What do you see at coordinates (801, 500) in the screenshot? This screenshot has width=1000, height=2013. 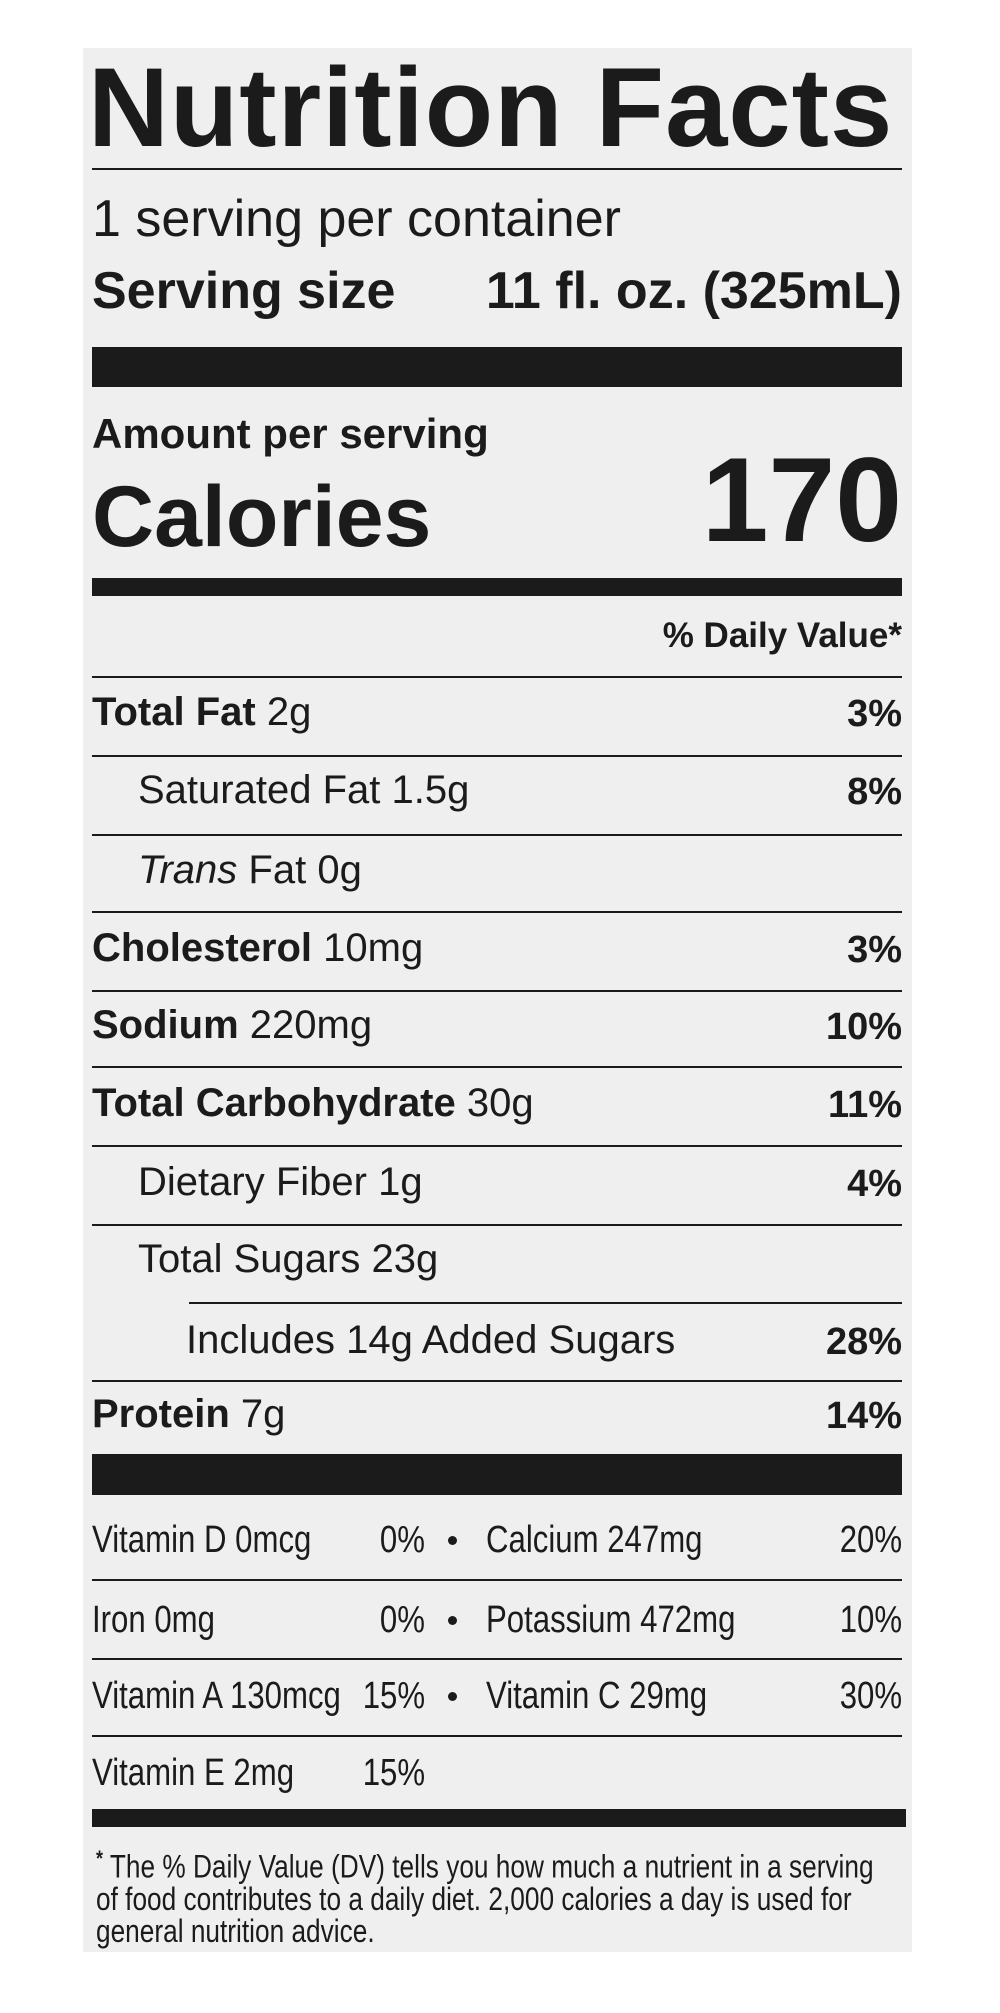 I see `calories-value: 170` at bounding box center [801, 500].